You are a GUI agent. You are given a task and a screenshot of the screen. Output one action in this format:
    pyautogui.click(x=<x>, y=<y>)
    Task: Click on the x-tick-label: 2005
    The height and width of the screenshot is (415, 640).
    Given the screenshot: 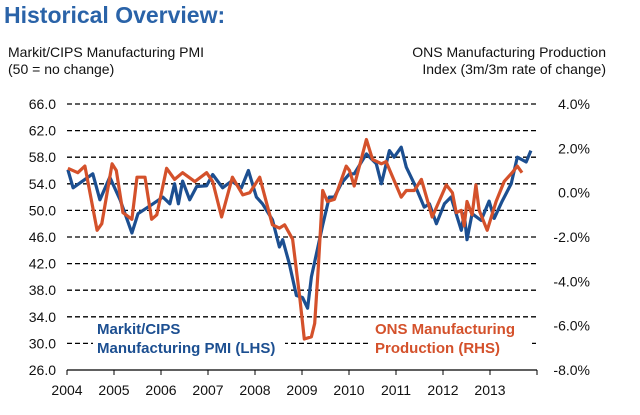 What is the action you would take?
    pyautogui.click(x=113, y=390)
    